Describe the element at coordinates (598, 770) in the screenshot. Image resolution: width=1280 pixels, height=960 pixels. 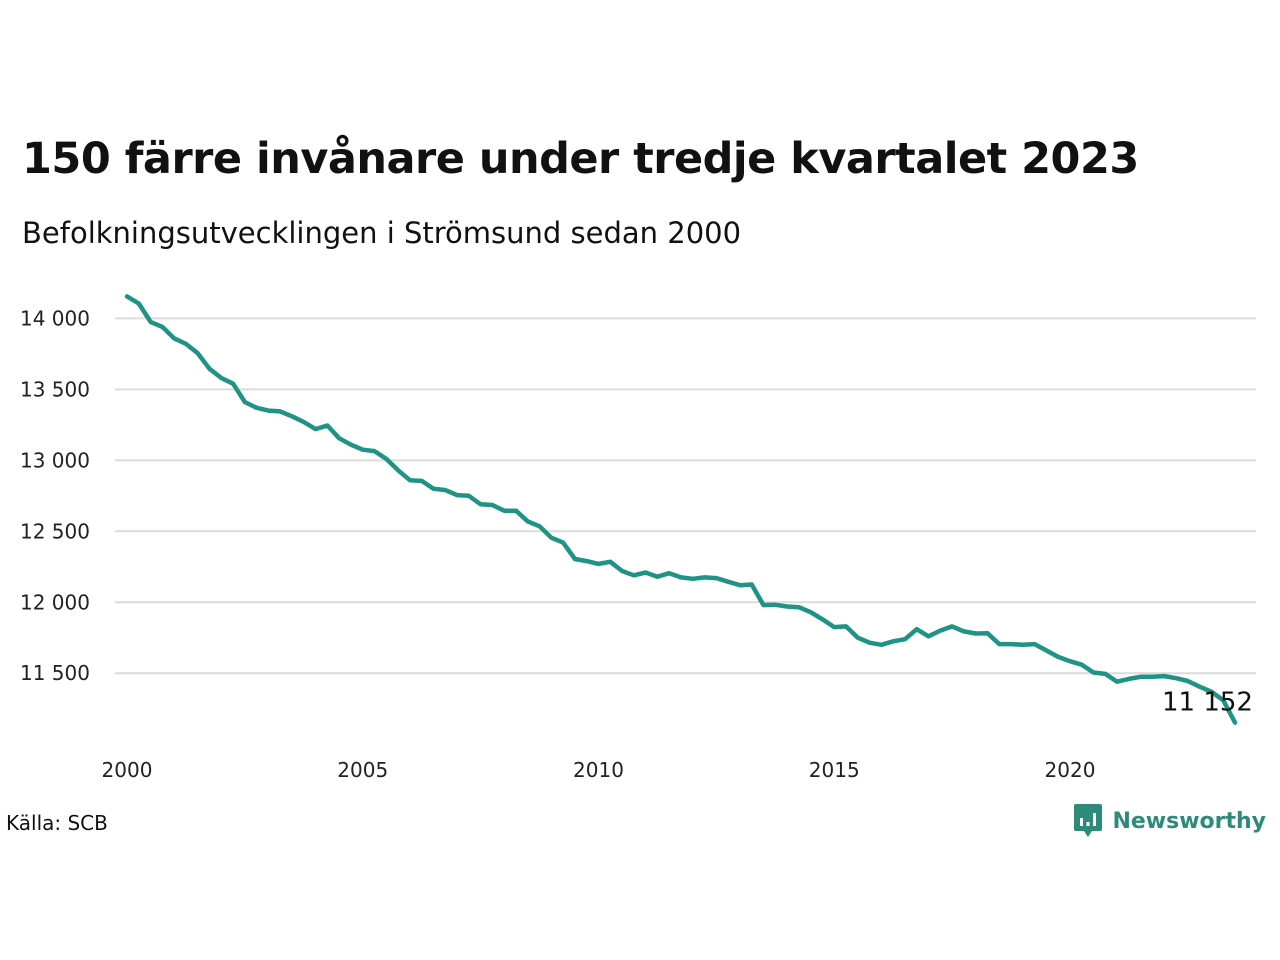
I see `x-tick-label: 2010` at that location.